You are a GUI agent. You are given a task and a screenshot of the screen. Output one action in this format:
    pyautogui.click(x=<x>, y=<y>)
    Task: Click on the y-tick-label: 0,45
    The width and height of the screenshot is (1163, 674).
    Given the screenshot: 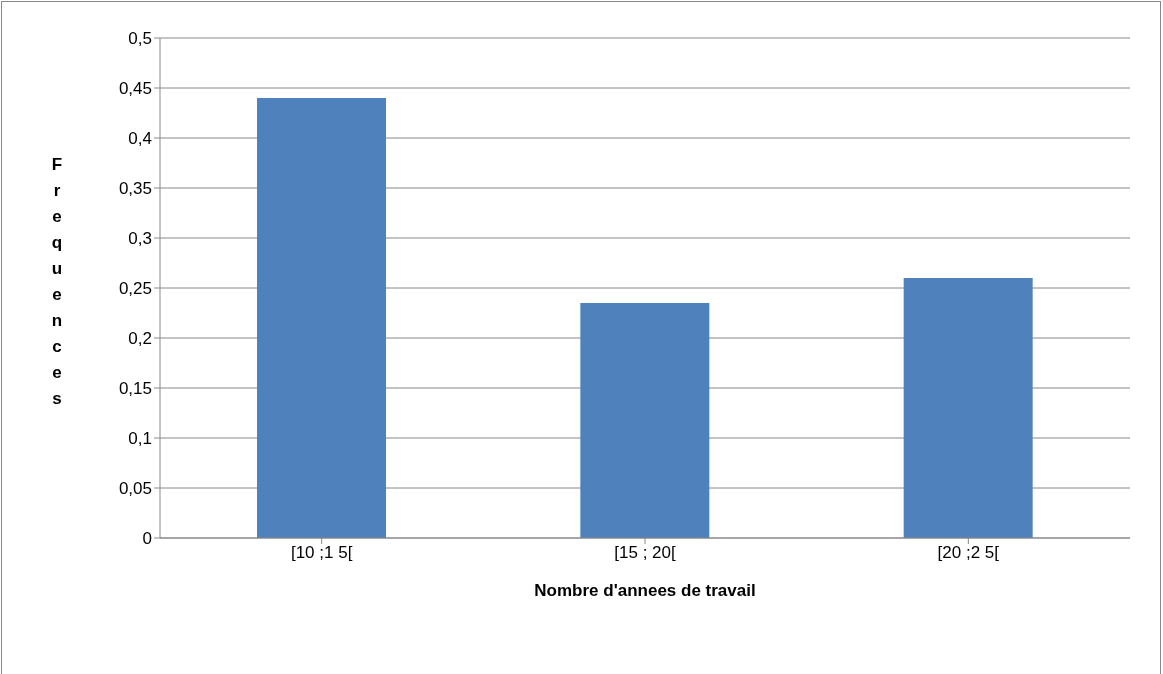 What is the action you would take?
    pyautogui.click(x=135, y=89)
    